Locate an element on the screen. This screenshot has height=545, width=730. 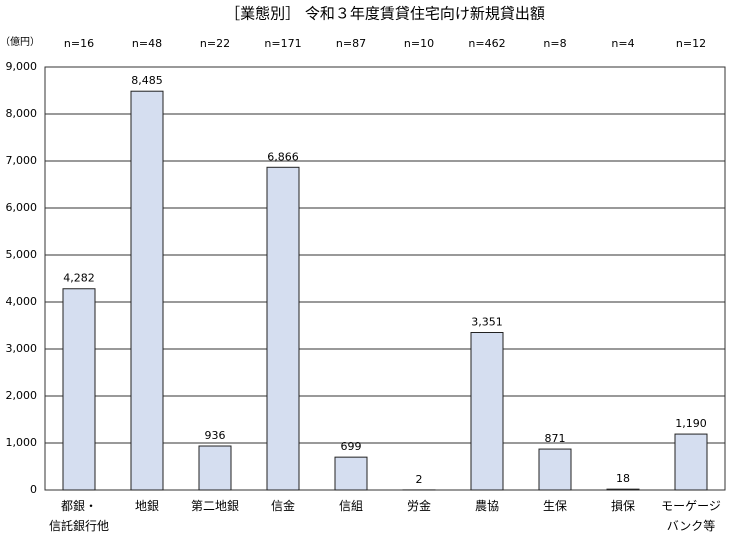
n-label: n=16 is located at coordinates (79, 43).